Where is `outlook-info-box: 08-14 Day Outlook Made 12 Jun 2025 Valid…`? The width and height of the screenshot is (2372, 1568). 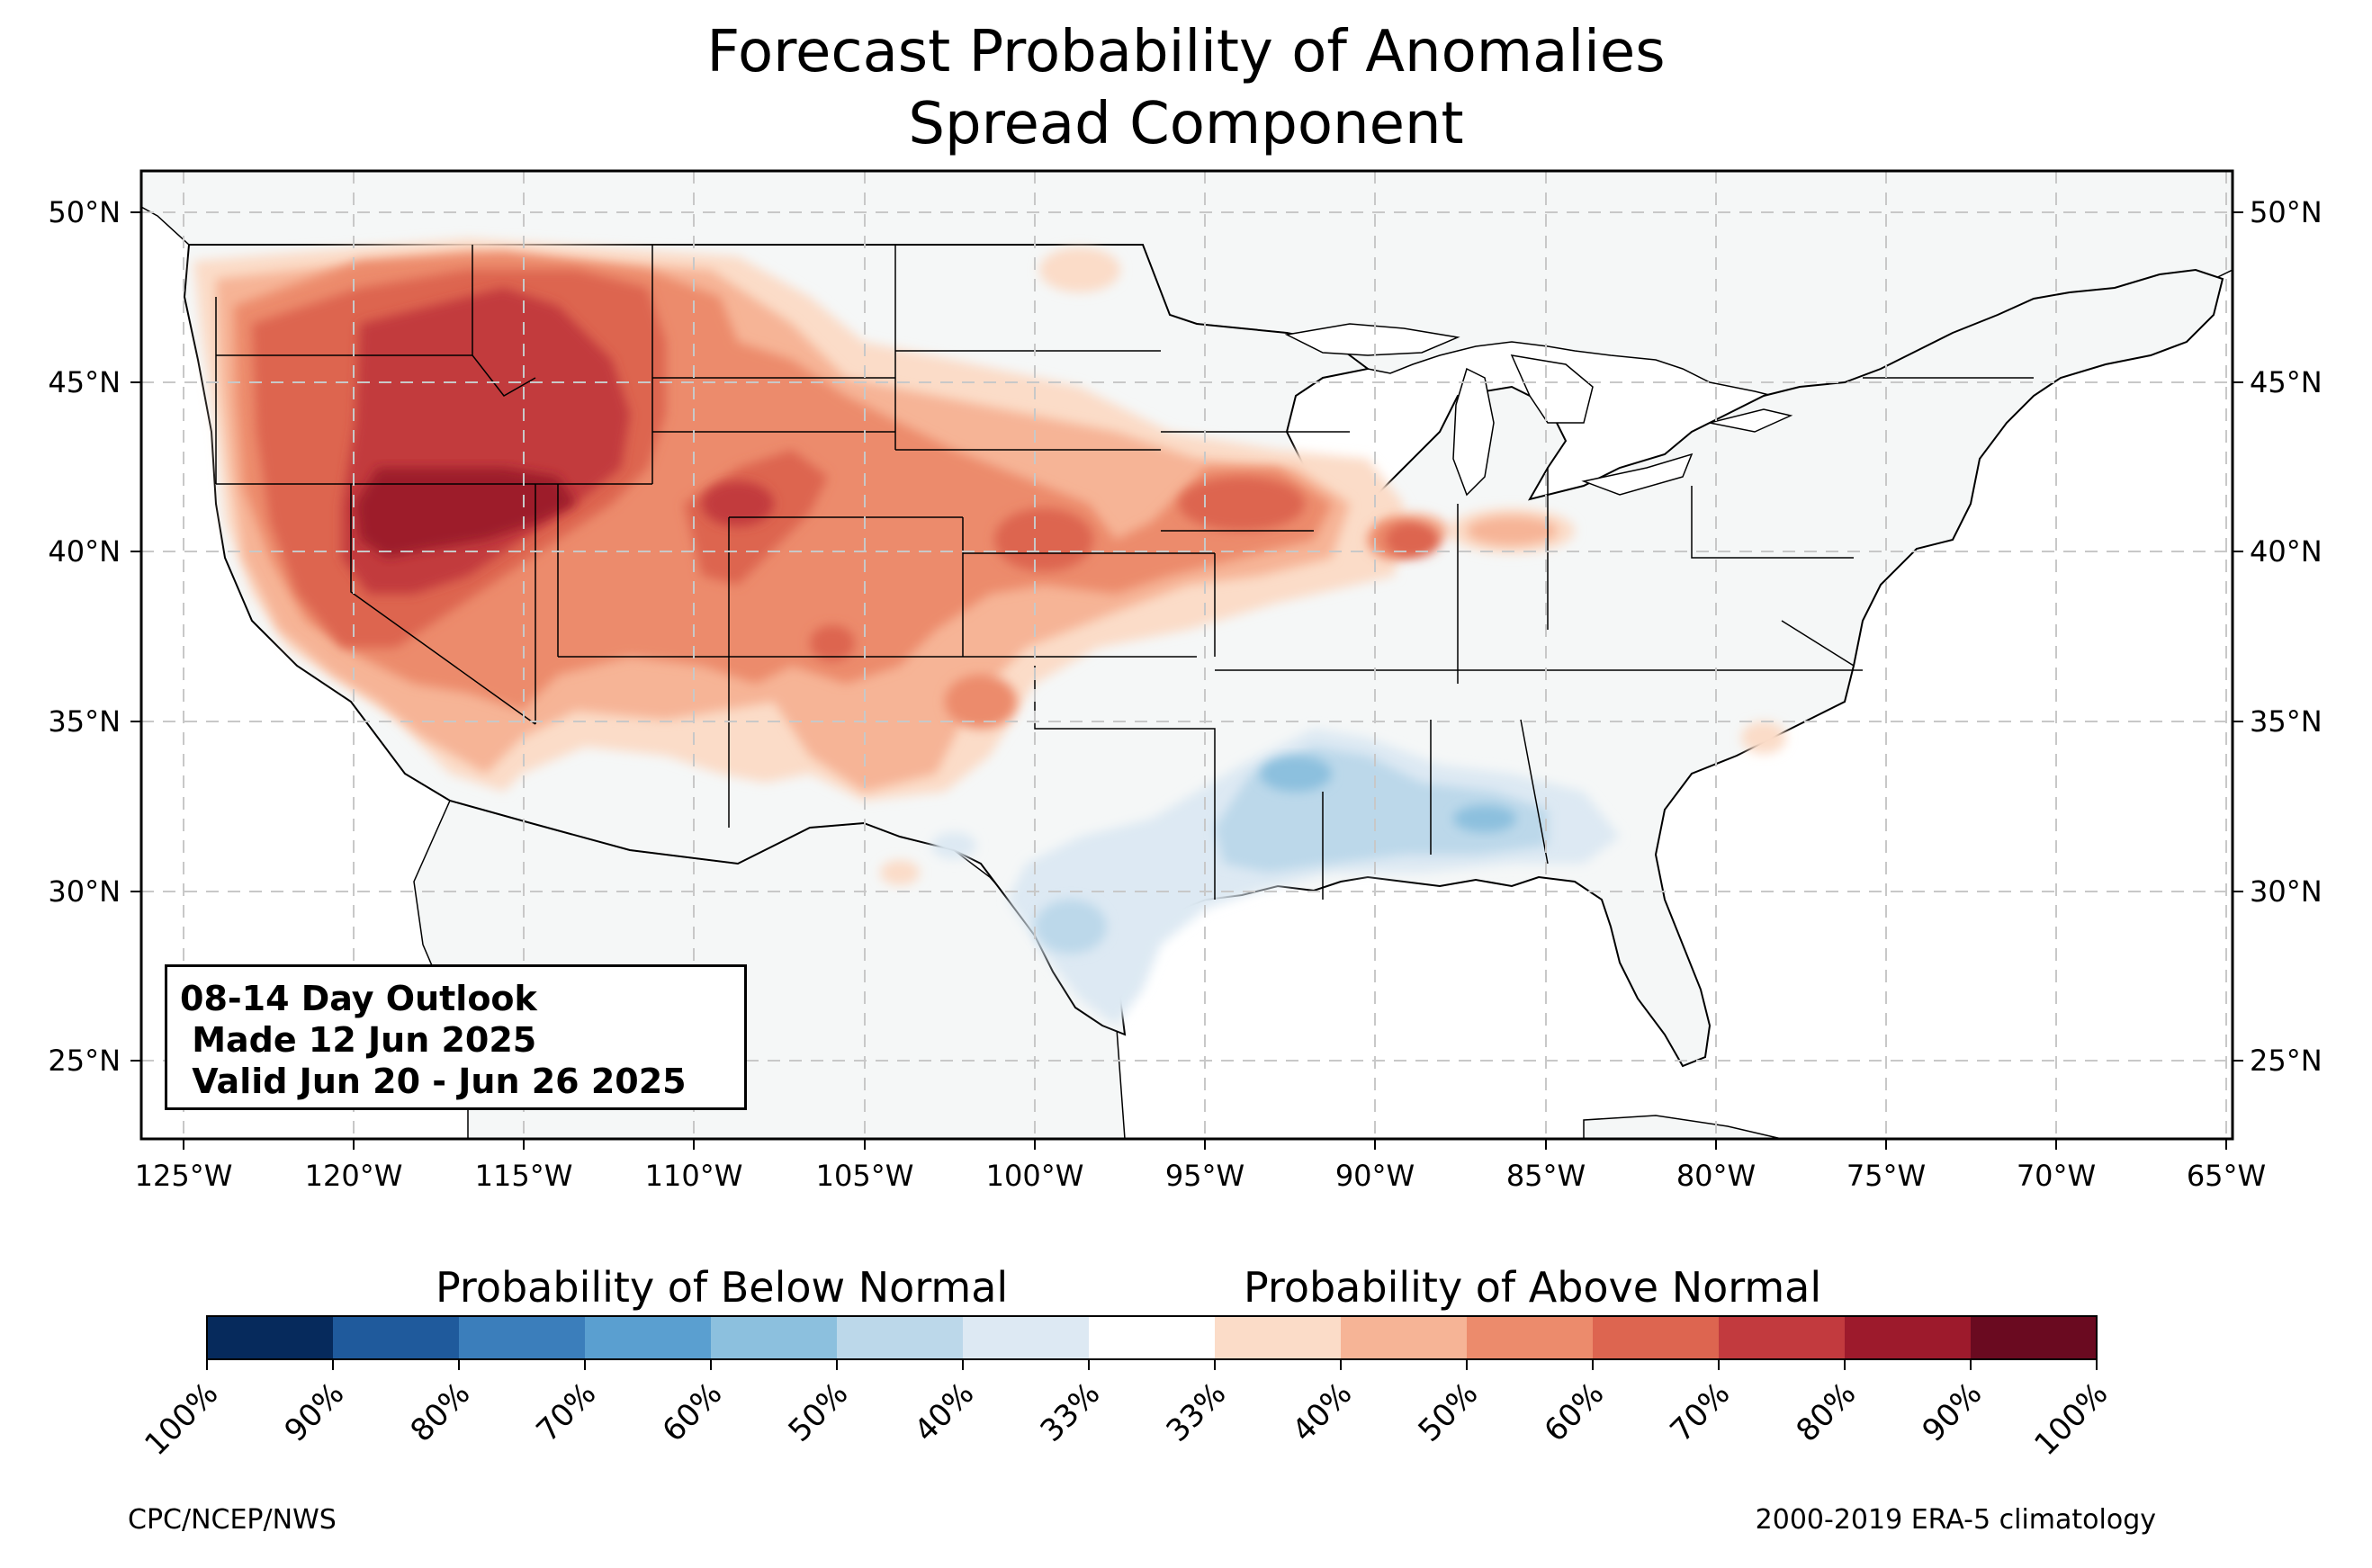
outlook-info-box: 08-14 Day Outlook Made 12 Jun 2025 Valid… is located at coordinates (456, 1037).